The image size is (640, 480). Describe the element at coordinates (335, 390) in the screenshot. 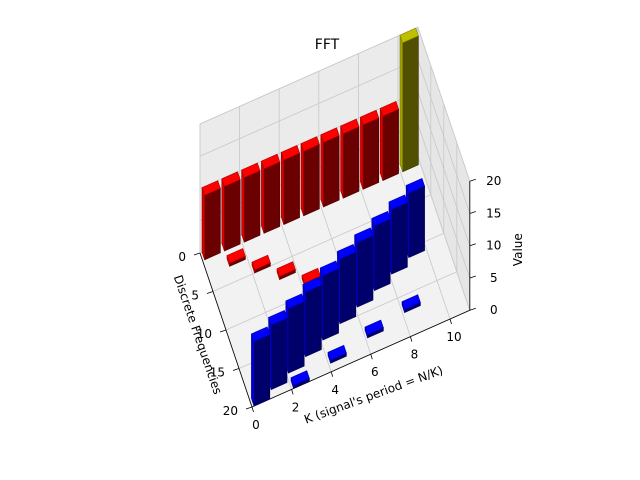

I see `x-tick-label: 4` at that location.